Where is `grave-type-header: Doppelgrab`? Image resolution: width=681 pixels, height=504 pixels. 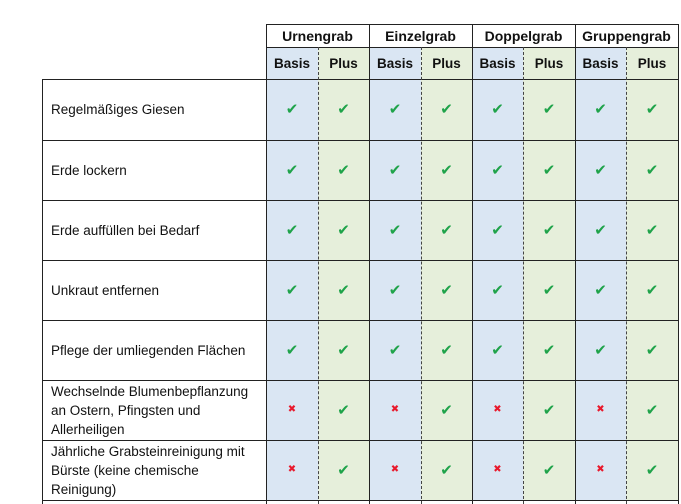
grave-type-header: Doppelgrab is located at coordinates (523, 35).